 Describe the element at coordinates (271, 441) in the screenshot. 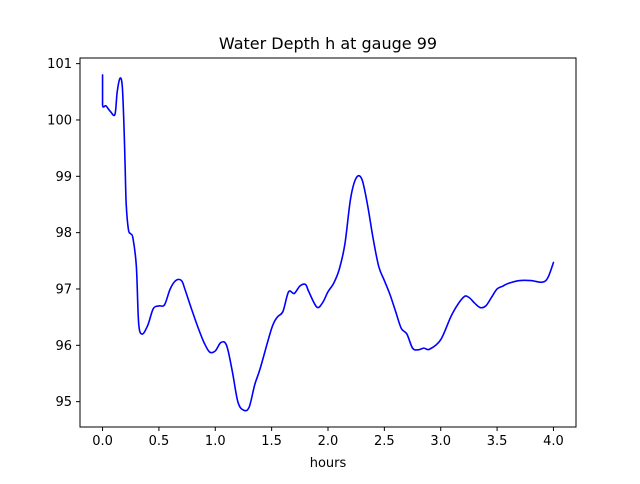

I see `x-tick-label: 1.5` at that location.